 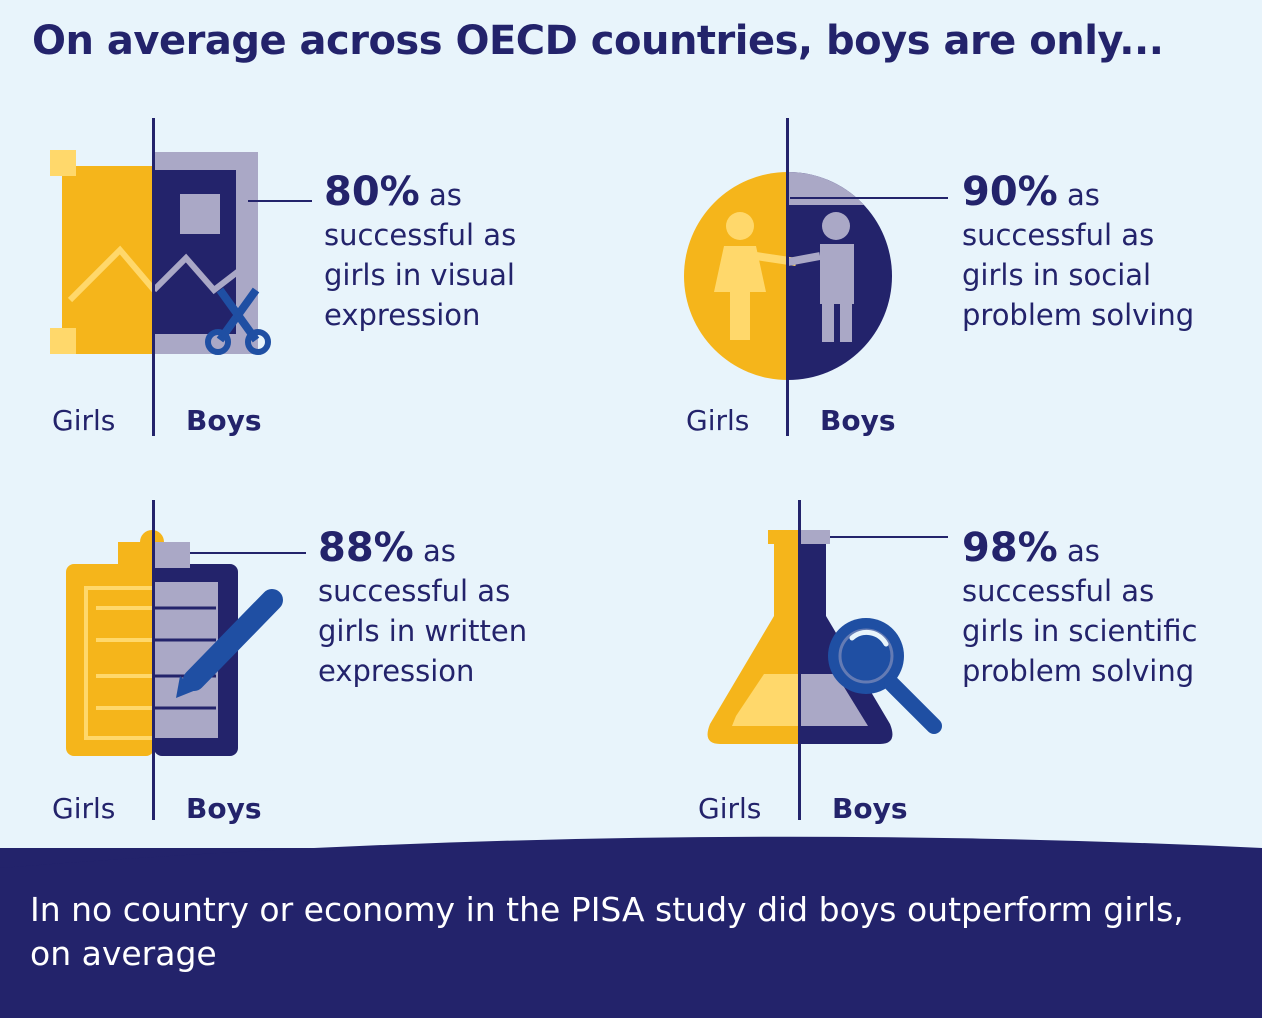 I want to click on footer-curve, so click(x=631, y=852).